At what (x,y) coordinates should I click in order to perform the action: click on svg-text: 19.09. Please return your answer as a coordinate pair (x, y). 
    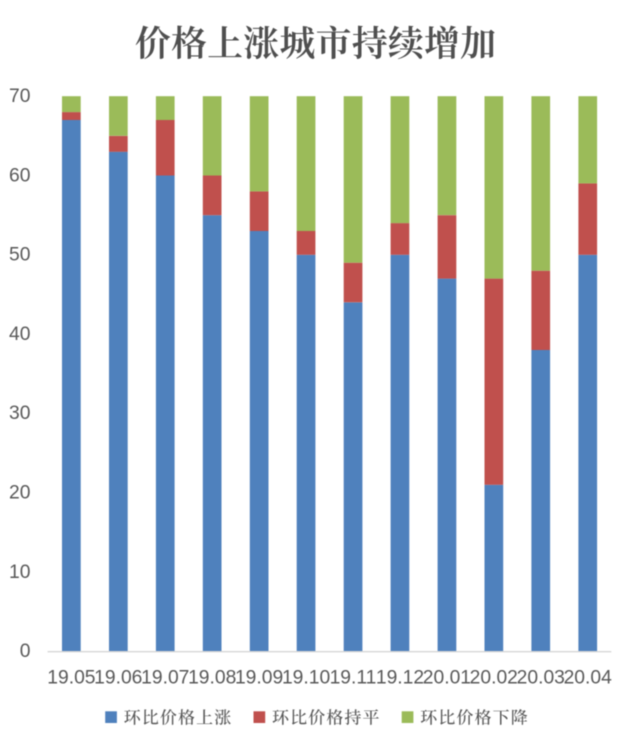
    Looking at the image, I should click on (259, 677).